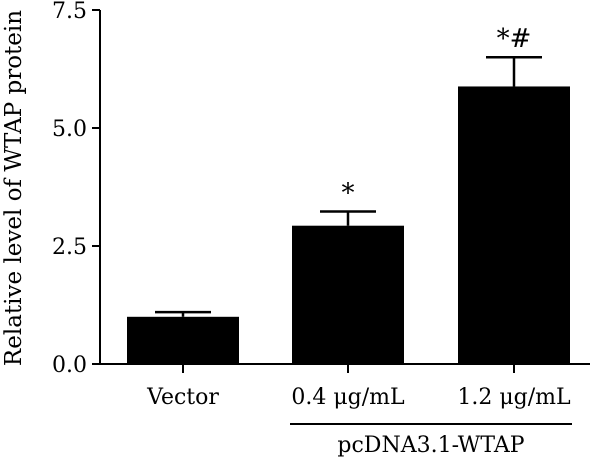 The width and height of the screenshot is (600, 465). Describe the element at coordinates (182, 397) in the screenshot. I see `x-tick-label: Vector` at that location.